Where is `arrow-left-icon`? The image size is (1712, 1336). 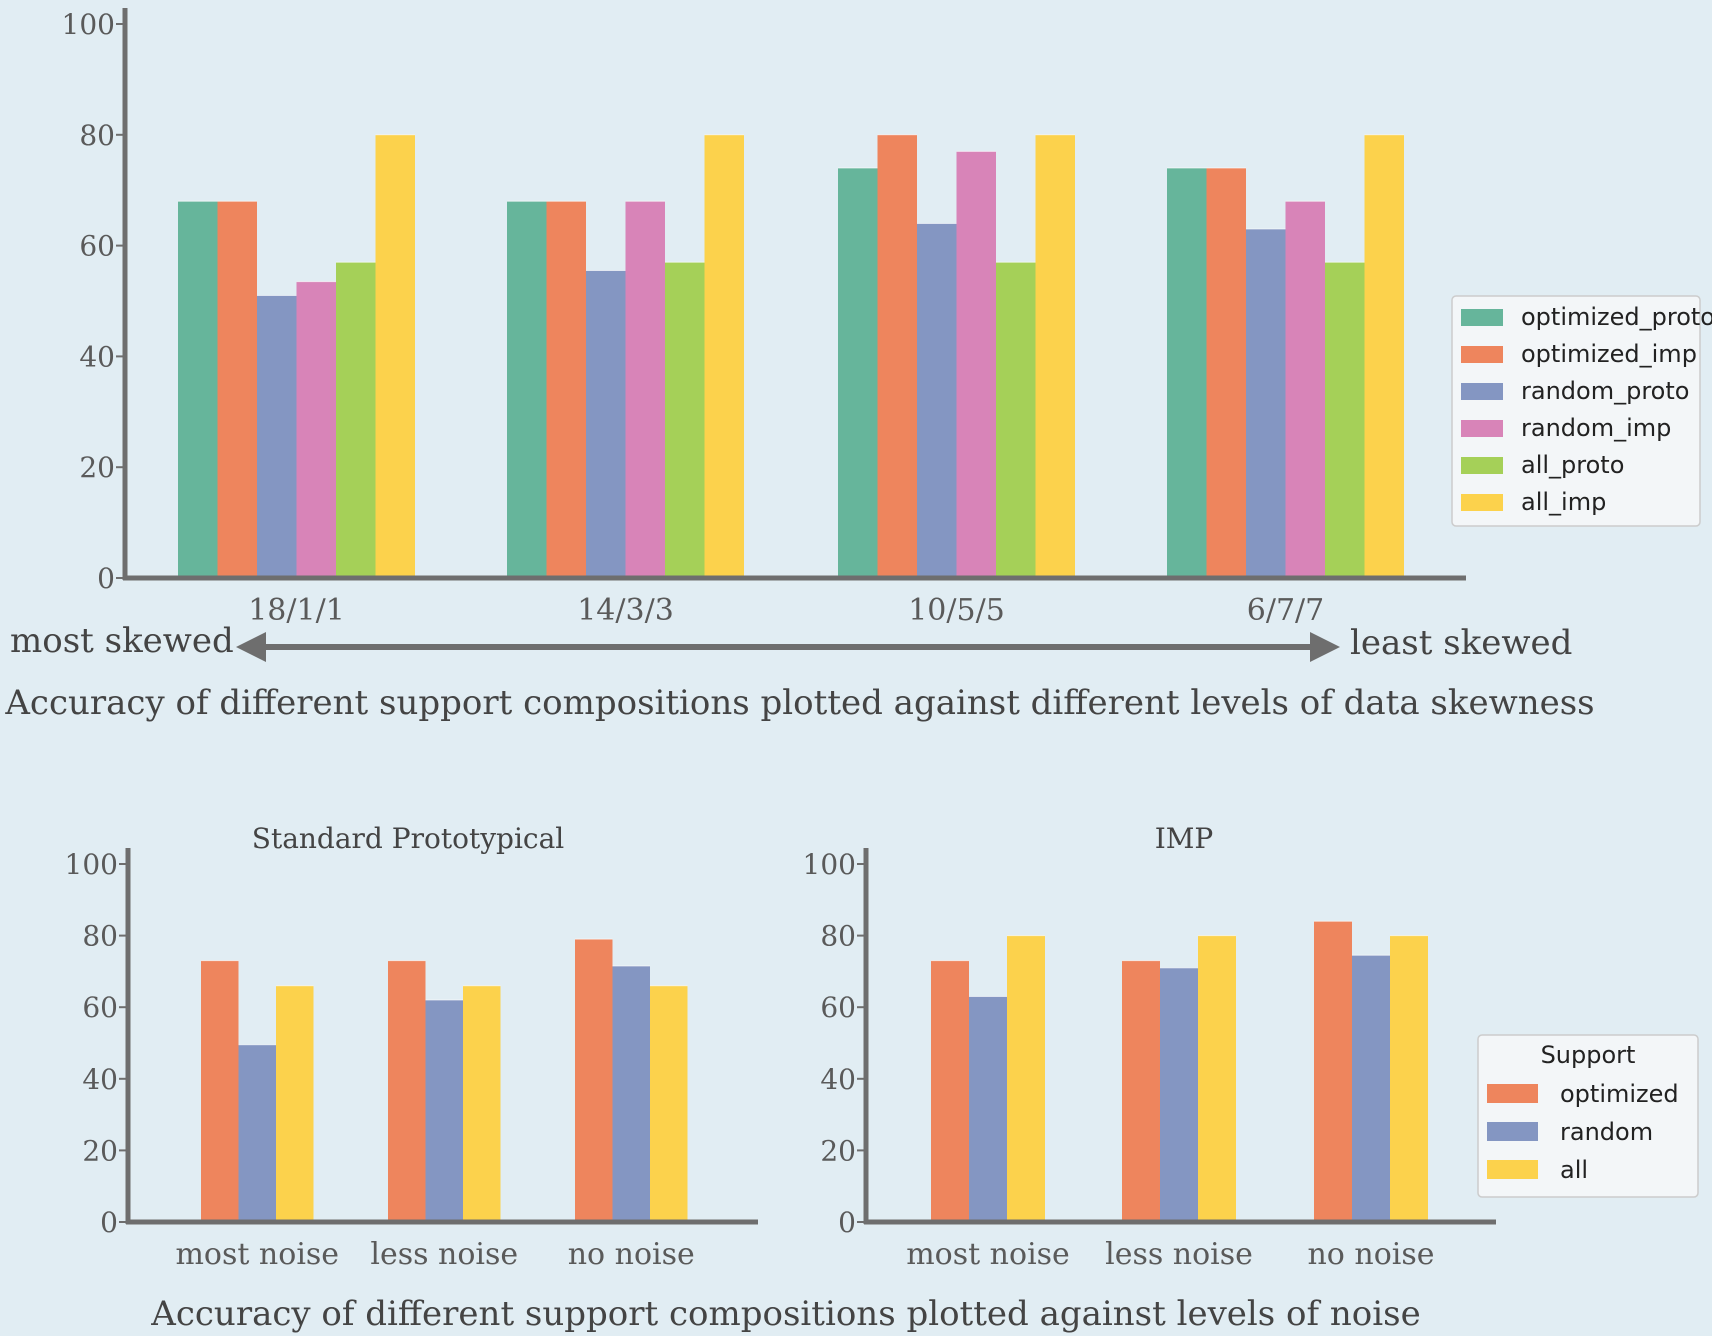
arrow-left-icon is located at coordinates (251, 647).